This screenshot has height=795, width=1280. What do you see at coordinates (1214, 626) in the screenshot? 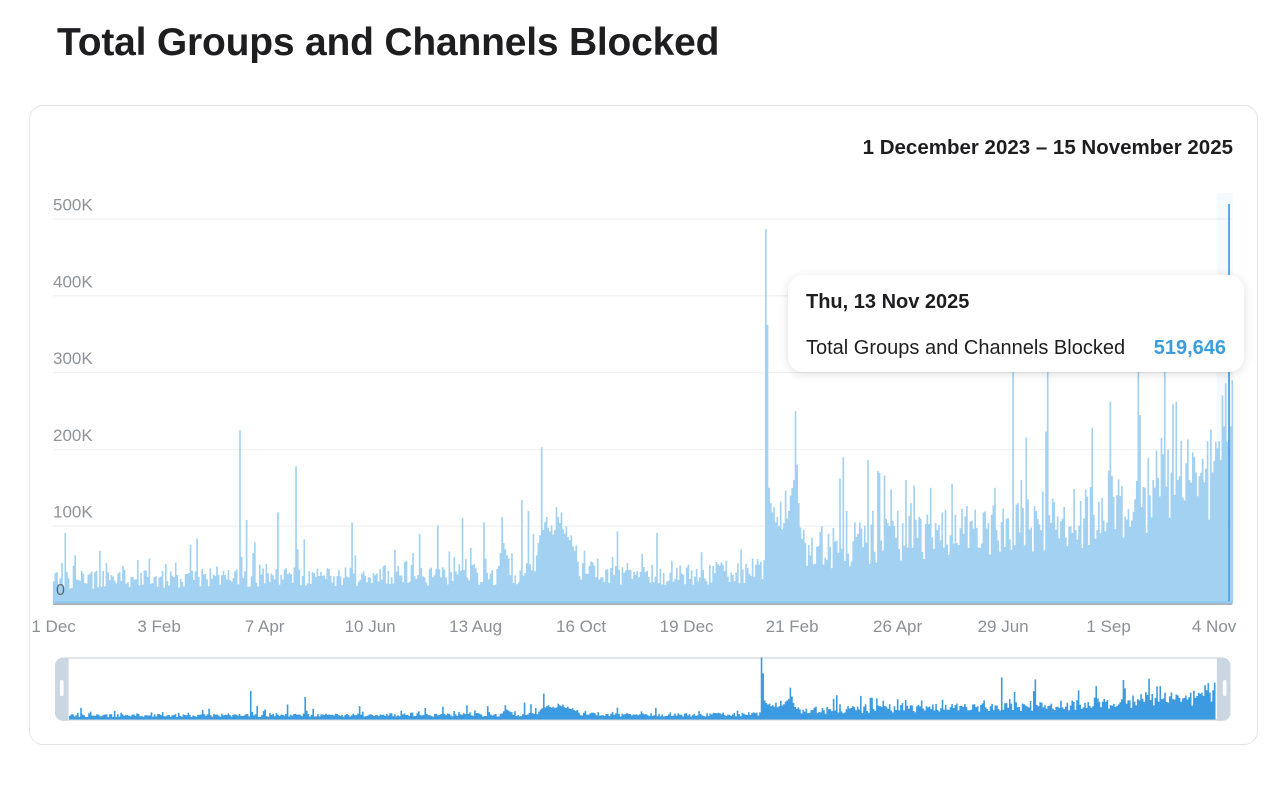
I see `svg-text: 4 Nov` at bounding box center [1214, 626].